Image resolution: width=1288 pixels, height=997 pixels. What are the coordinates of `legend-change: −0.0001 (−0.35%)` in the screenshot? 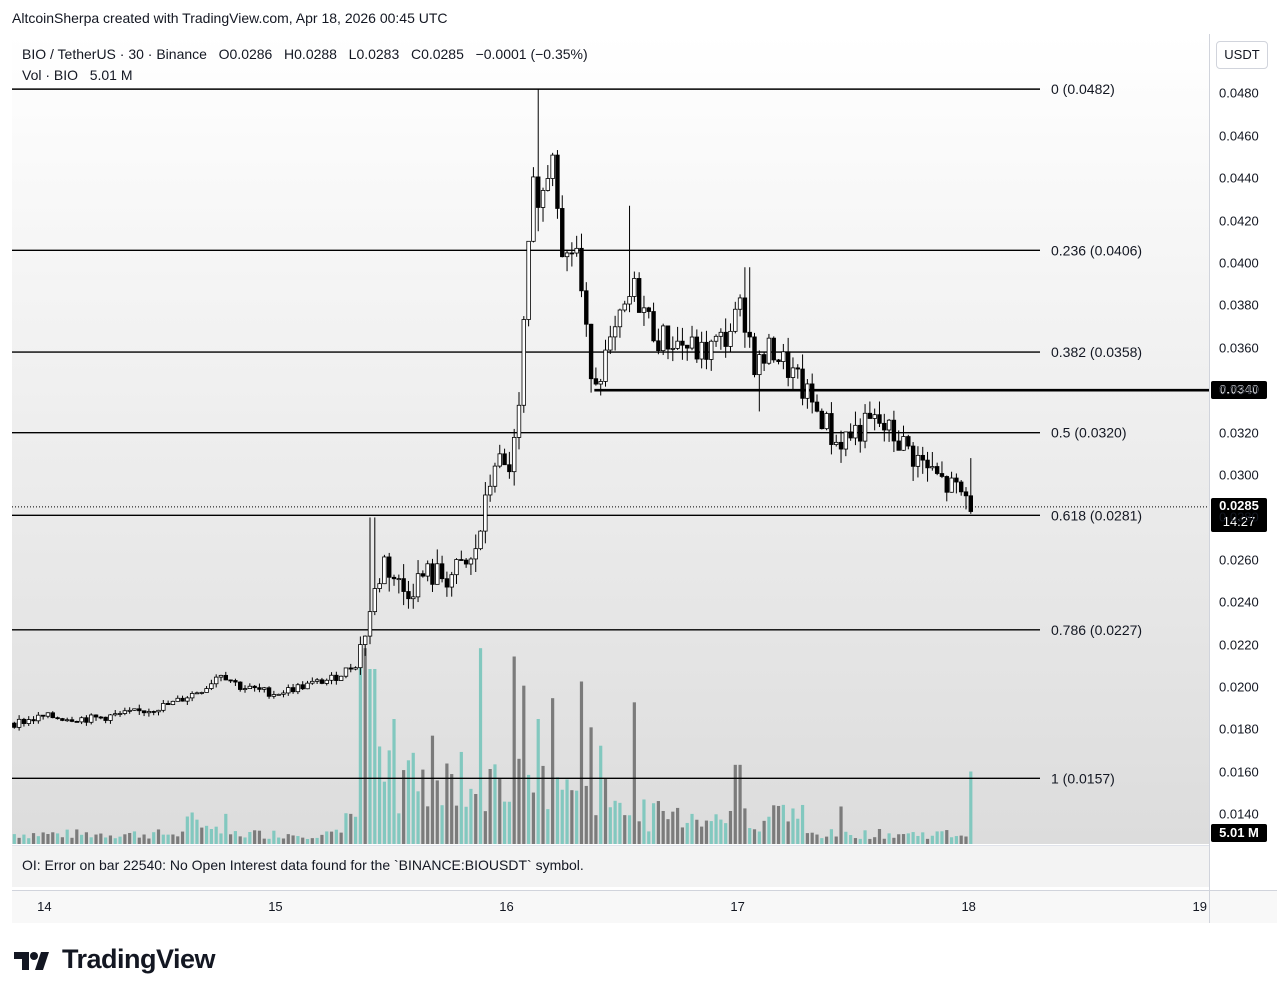 It's located at (531, 54).